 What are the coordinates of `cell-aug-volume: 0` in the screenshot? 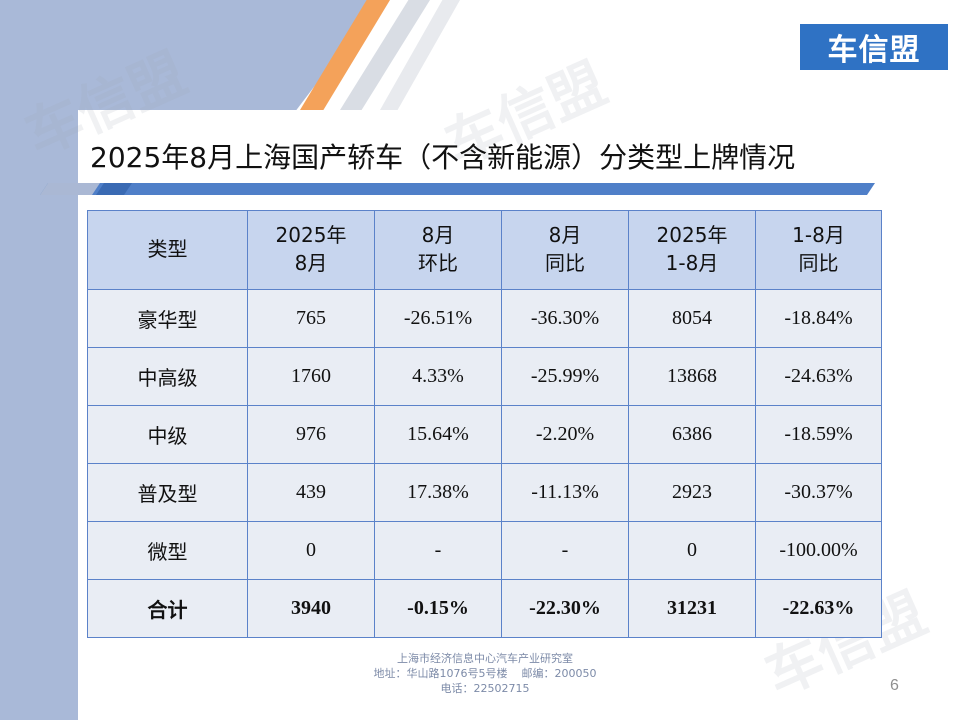 It's located at (311, 550).